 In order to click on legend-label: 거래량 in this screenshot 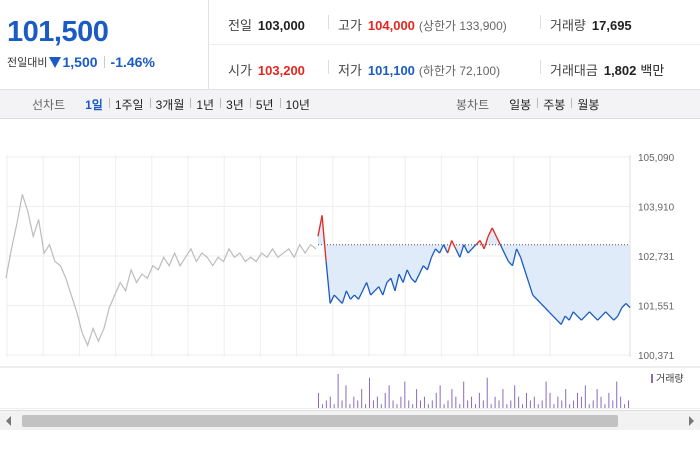, I will do `click(670, 379)`.